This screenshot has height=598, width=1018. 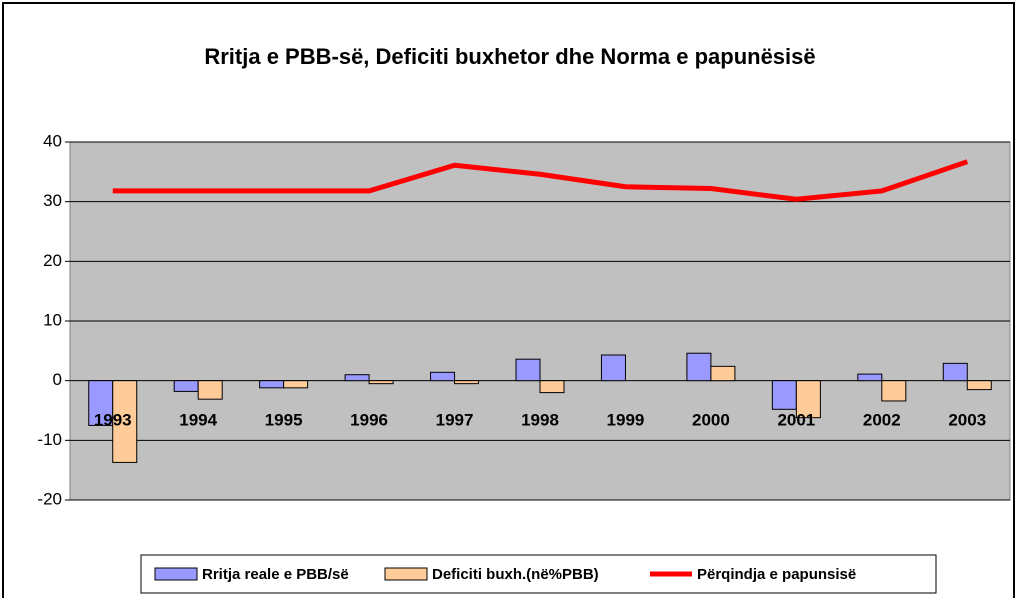 What do you see at coordinates (113, 419) in the screenshot?
I see `x-tick-label: 1993` at bounding box center [113, 419].